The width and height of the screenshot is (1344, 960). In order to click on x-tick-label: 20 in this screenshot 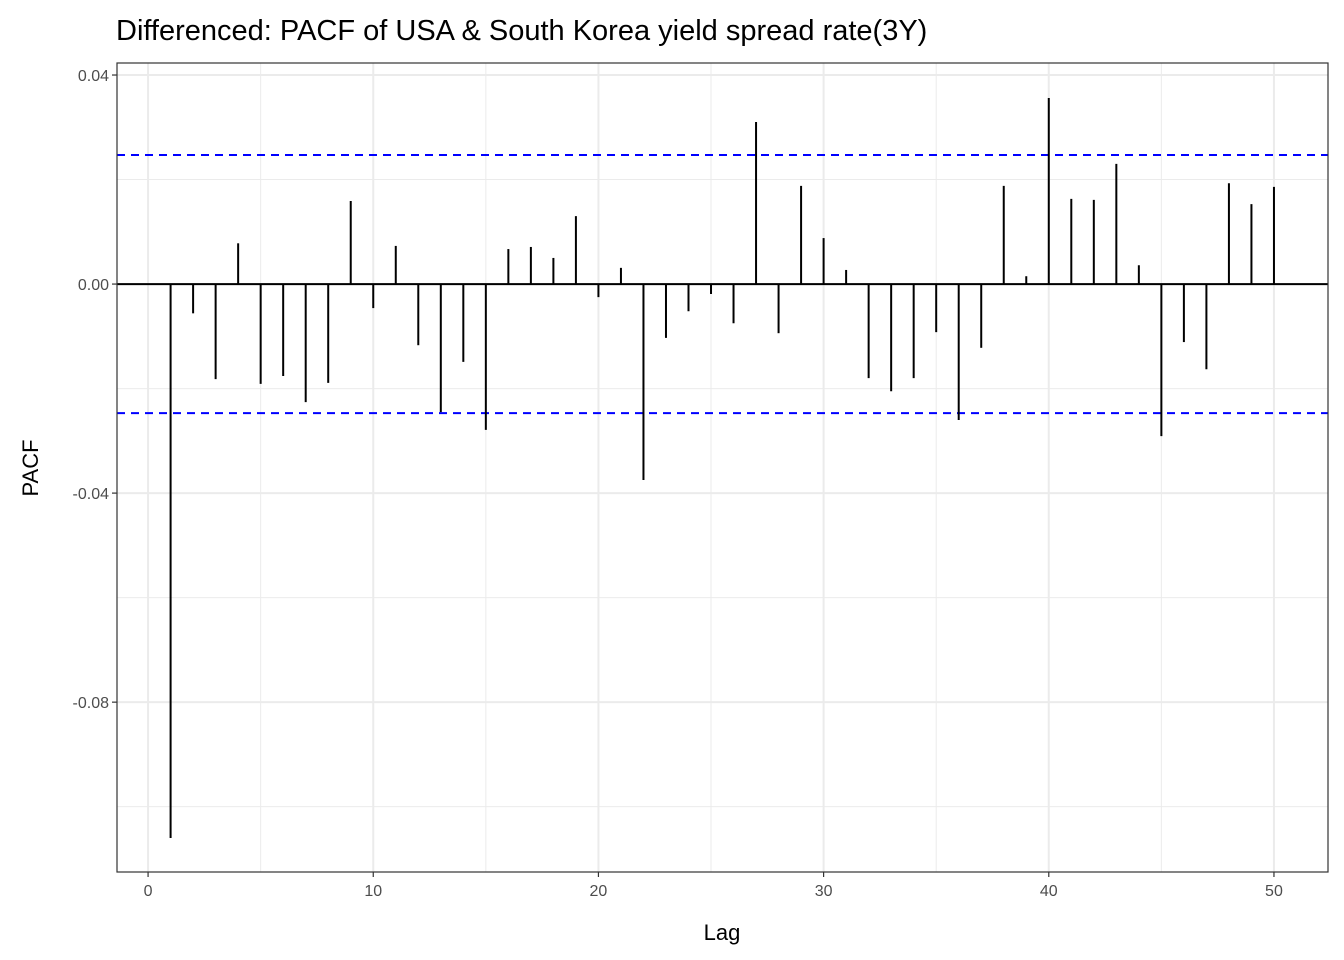, I will do `click(599, 891)`.